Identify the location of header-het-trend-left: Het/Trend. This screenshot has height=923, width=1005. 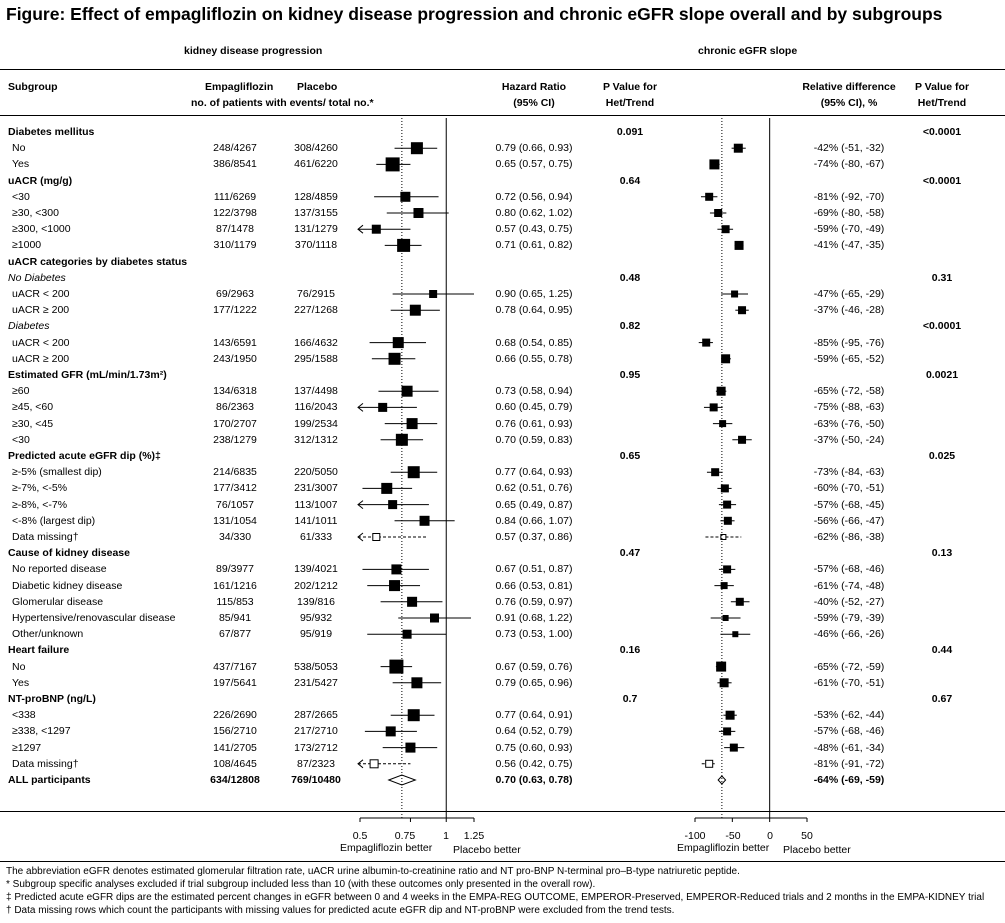
(630, 103).